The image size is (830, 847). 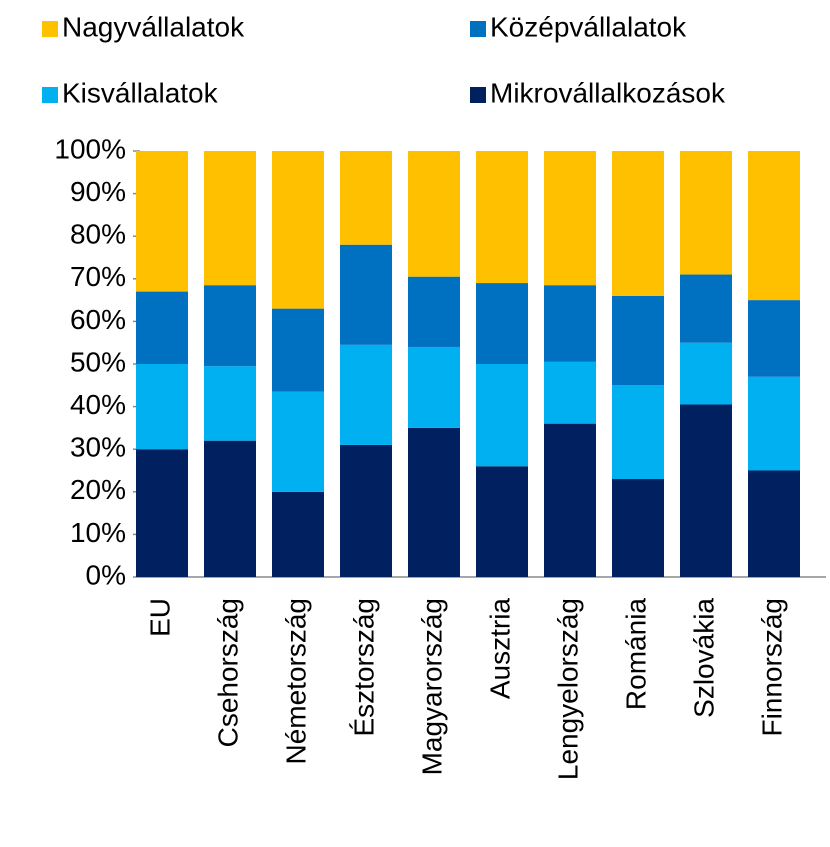 What do you see at coordinates (98, 404) in the screenshot?
I see `y-tick-label: 40%` at bounding box center [98, 404].